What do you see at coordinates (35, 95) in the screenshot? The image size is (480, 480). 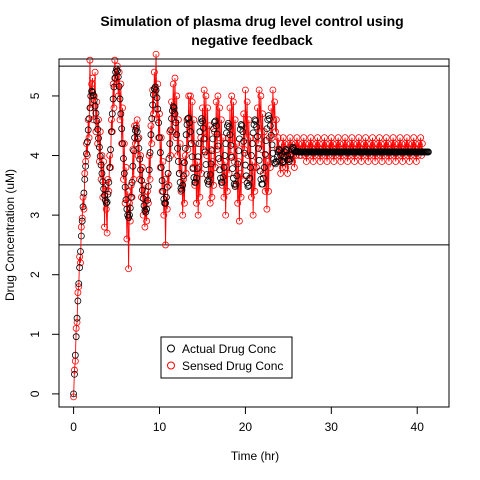 I see `y-tick-label-5: 5` at bounding box center [35, 95].